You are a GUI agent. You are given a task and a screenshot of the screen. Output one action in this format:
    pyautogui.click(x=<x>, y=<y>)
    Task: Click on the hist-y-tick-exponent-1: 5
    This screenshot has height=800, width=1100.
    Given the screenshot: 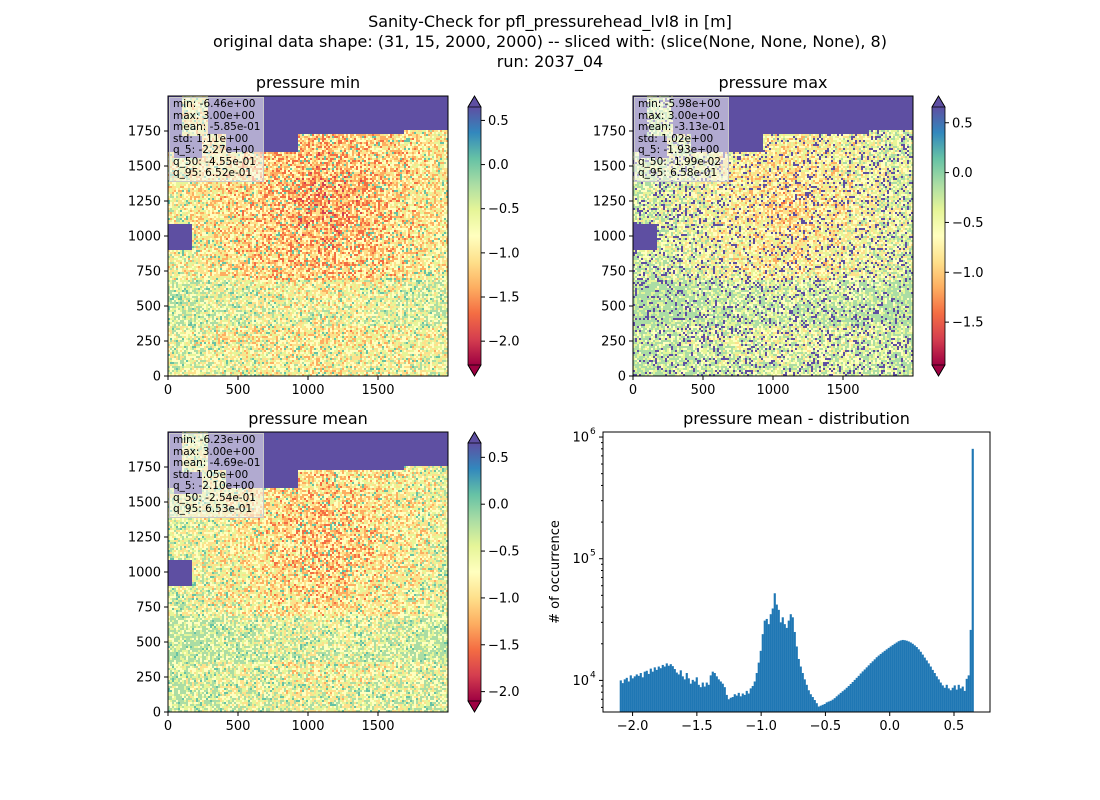 What is the action you would take?
    pyautogui.click(x=593, y=554)
    